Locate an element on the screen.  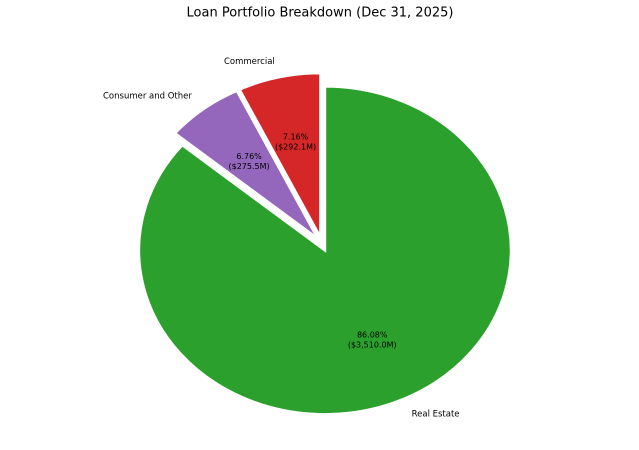
value-label: 6.76% ($275.5M) is located at coordinates (249, 160).